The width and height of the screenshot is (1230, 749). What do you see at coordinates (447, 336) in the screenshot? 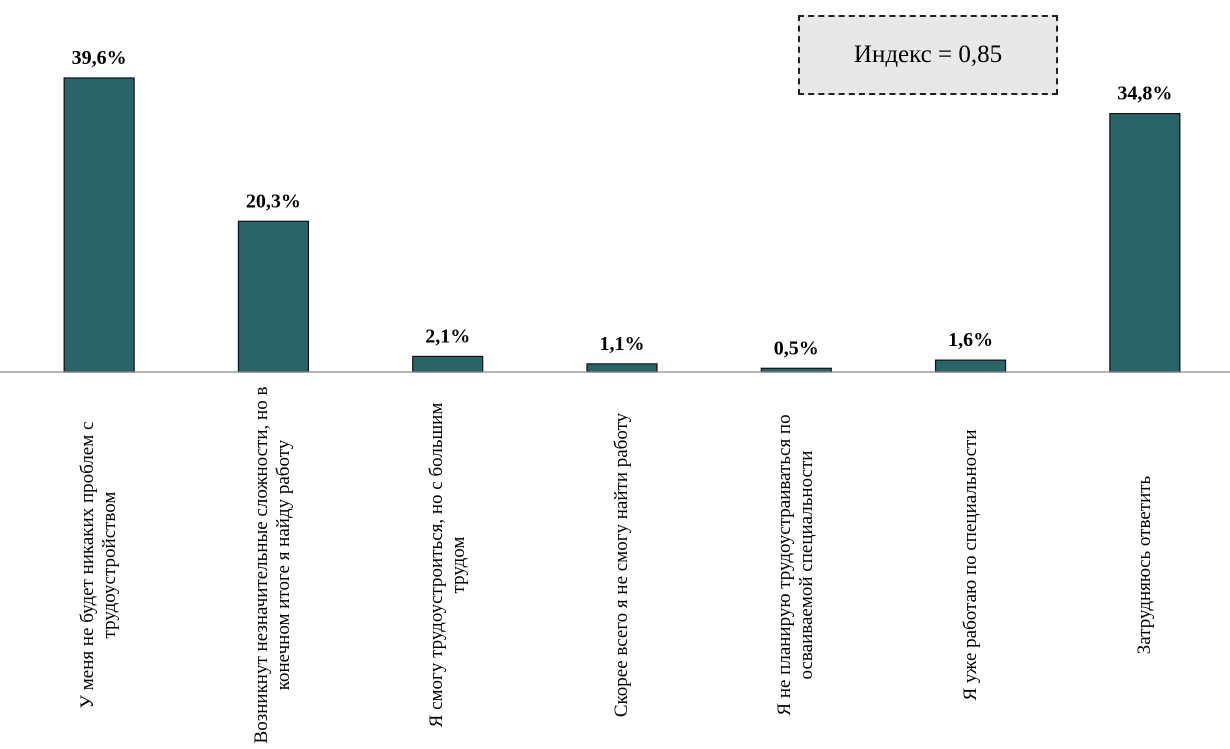
I see `value-label: 2,1%` at bounding box center [447, 336].